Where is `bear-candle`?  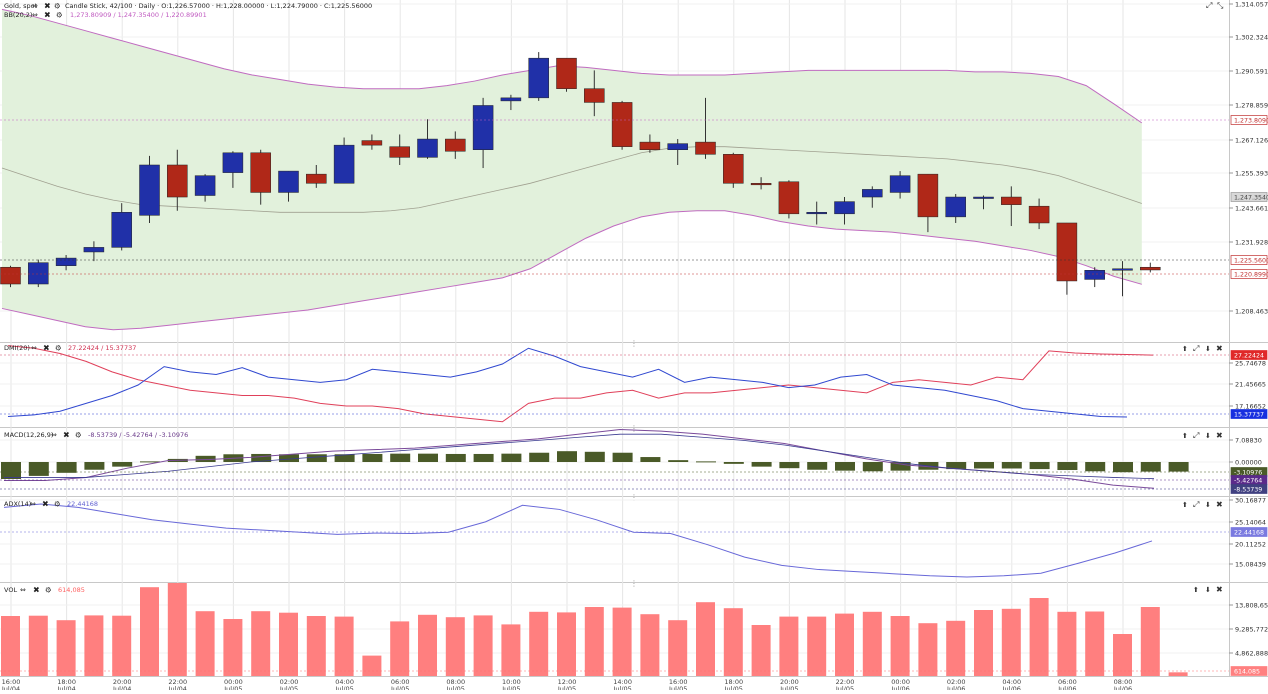
bear-candle is located at coordinates (177, 181).